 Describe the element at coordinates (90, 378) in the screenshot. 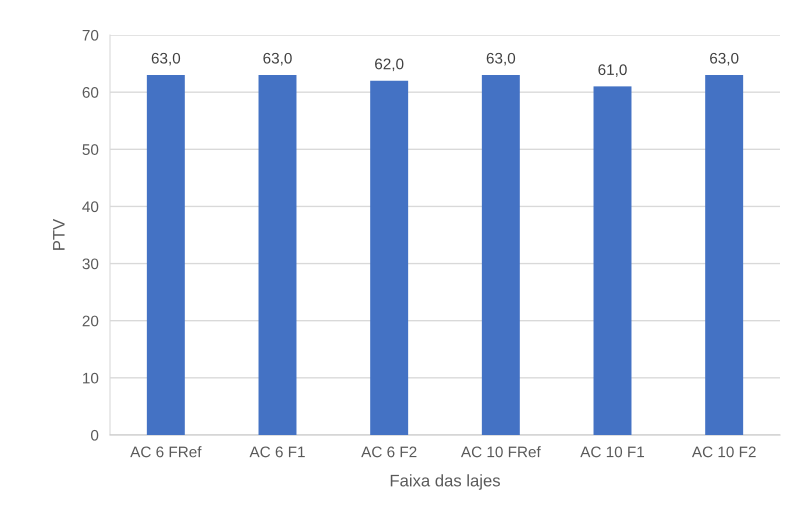

I see `y-tick-label: 10` at that location.